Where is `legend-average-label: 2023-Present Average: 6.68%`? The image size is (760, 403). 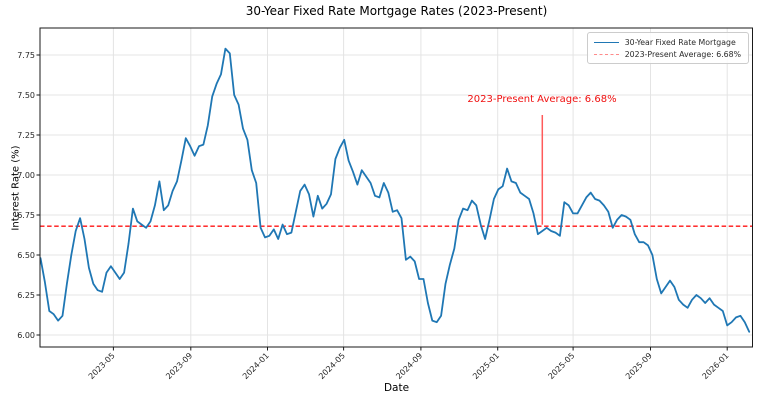
legend-average-label: 2023-Present Average: 6.68% is located at coordinates (682, 54).